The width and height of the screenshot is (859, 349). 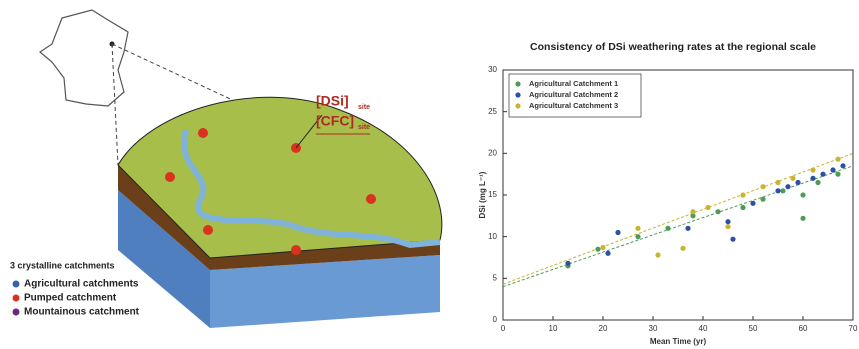 I want to click on trend-line, so click(x=678, y=226).